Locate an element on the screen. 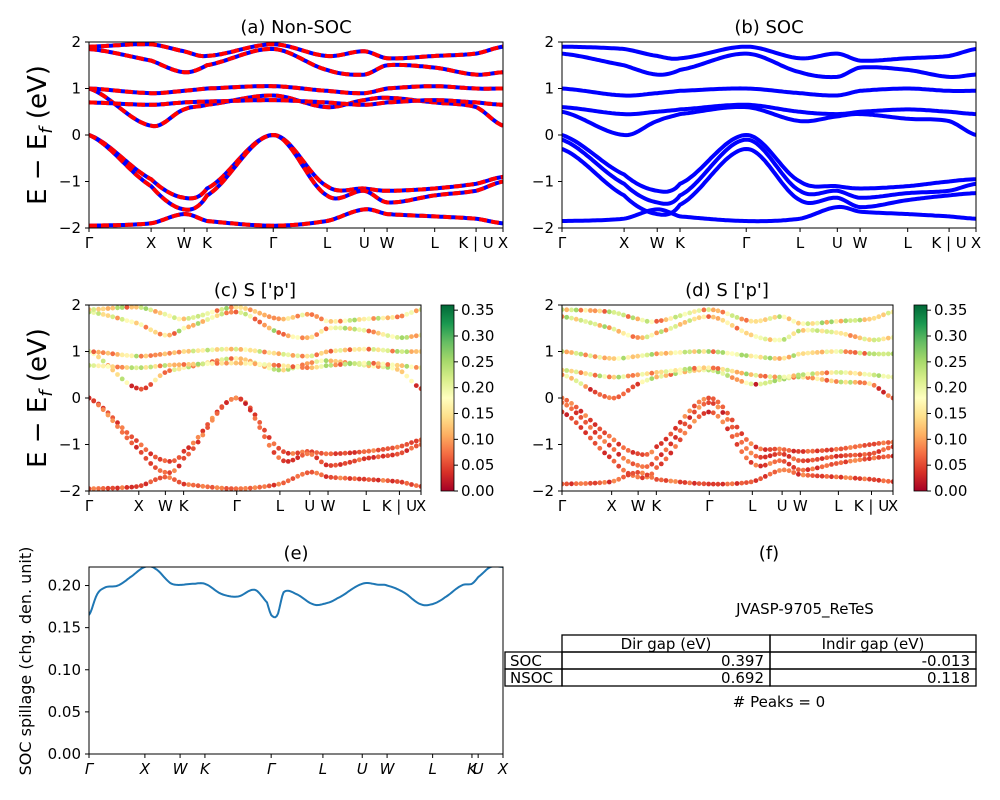  y-tick-label: −2 is located at coordinates (543, 228).